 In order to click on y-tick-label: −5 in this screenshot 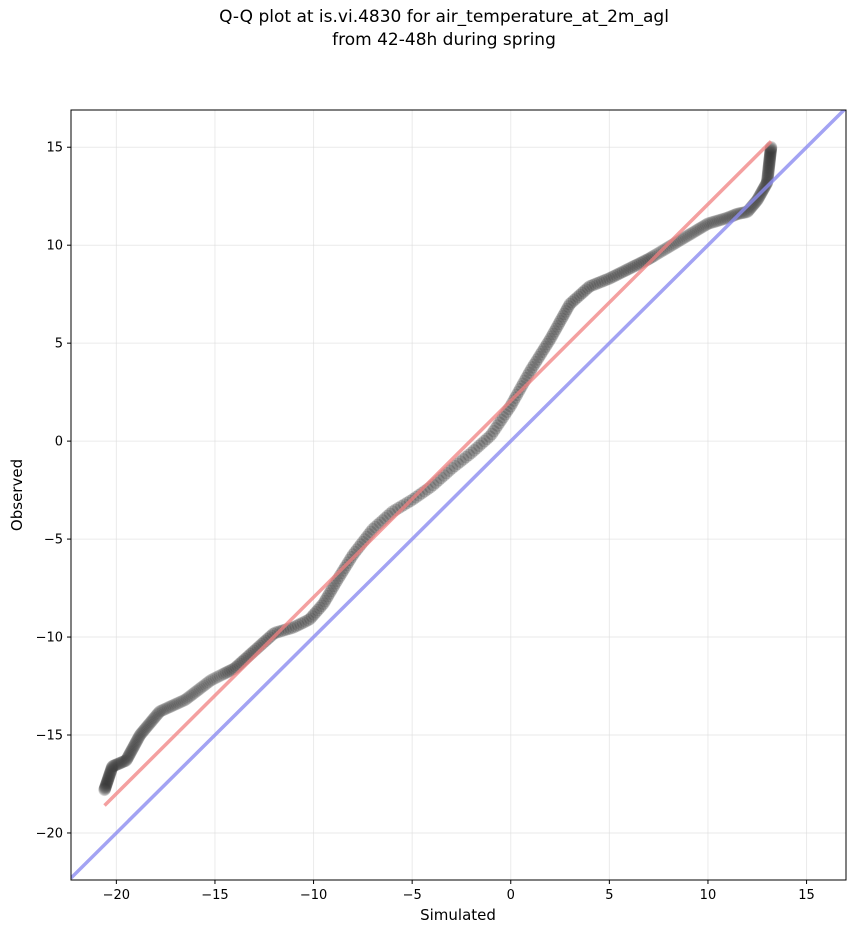, I will do `click(53, 540)`.